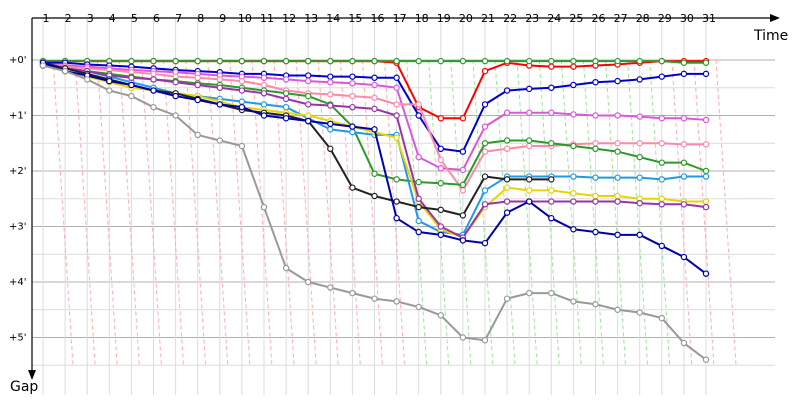  I want to click on x-tick-label: 12, so click(289, 18).